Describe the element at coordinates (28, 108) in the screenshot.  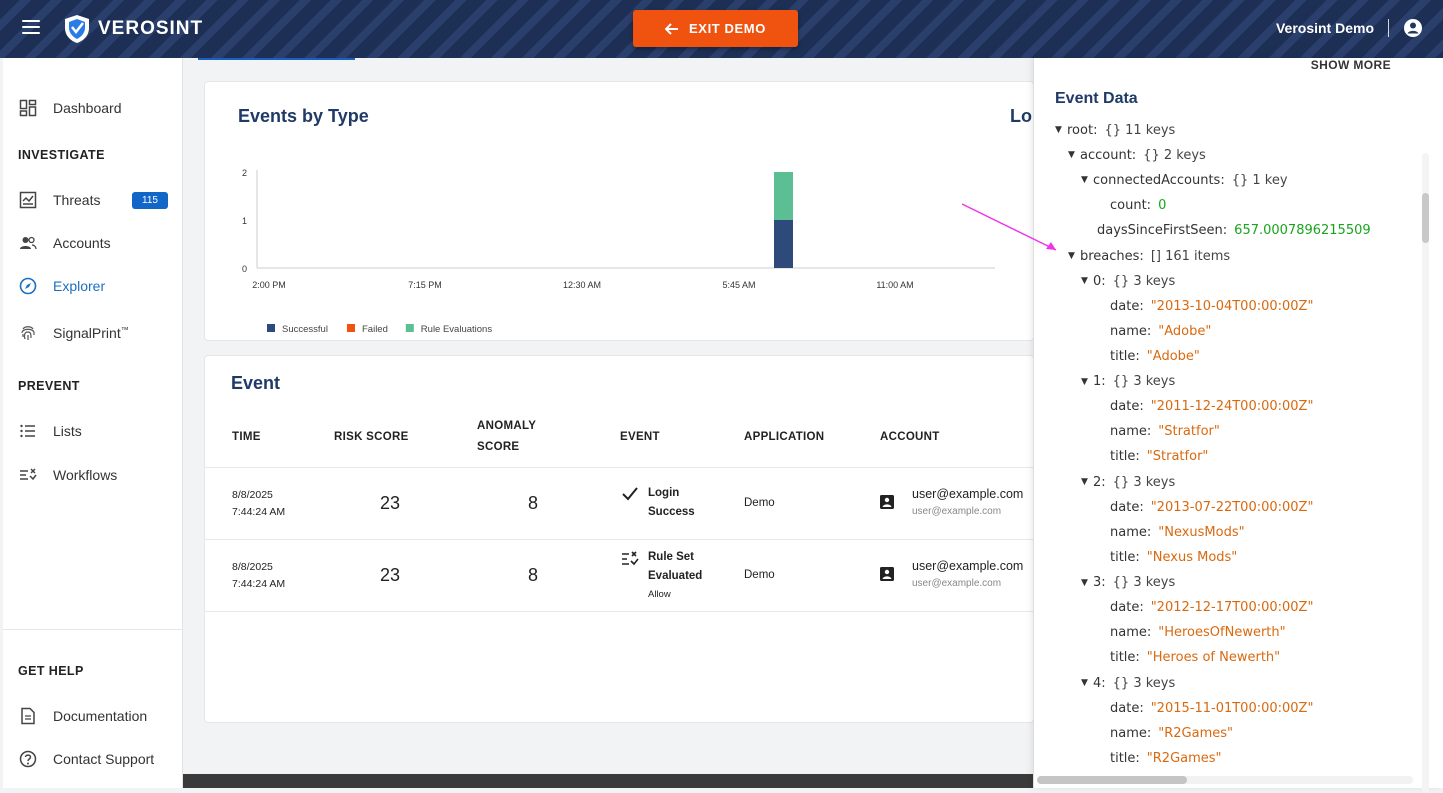
I see `dashboard-icon` at that location.